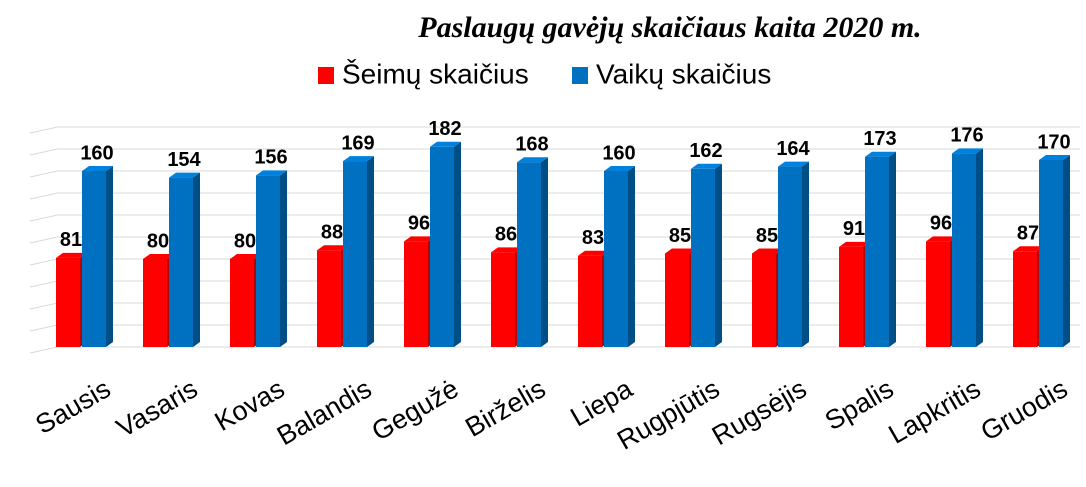 This screenshot has width=1086, height=487. I want to click on x-tick-label: Gegužė, so click(415, 409).